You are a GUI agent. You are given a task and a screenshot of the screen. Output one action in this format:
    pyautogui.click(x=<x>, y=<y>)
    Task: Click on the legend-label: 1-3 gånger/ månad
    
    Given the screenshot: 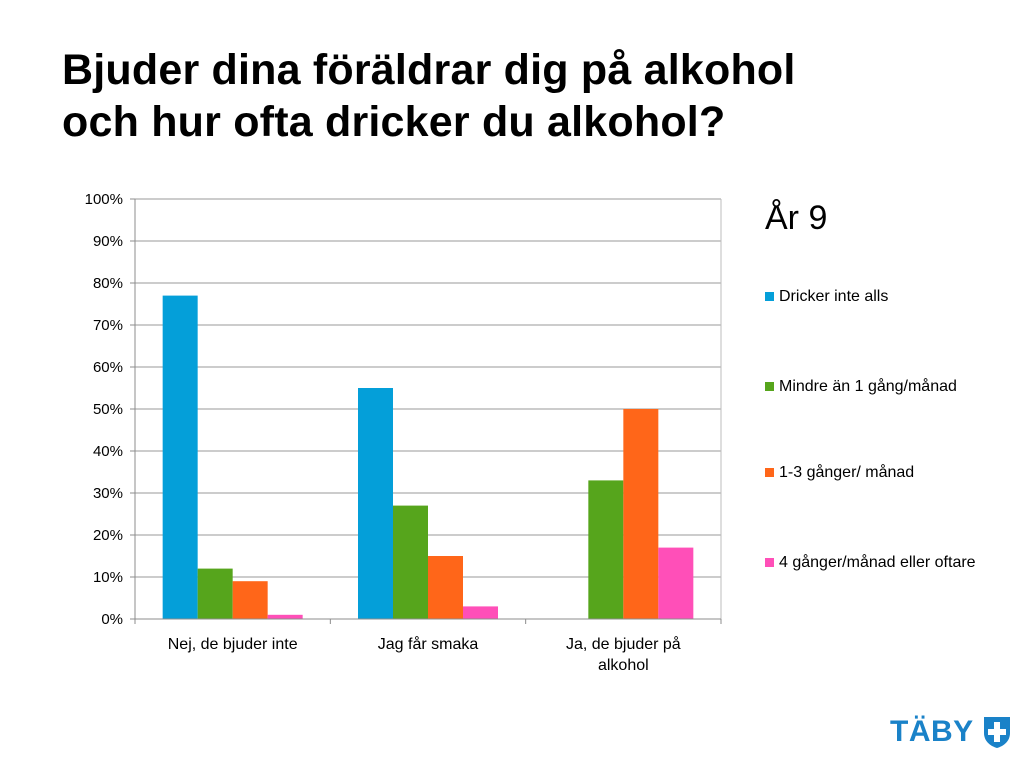 What is the action you would take?
    pyautogui.click(x=847, y=472)
    